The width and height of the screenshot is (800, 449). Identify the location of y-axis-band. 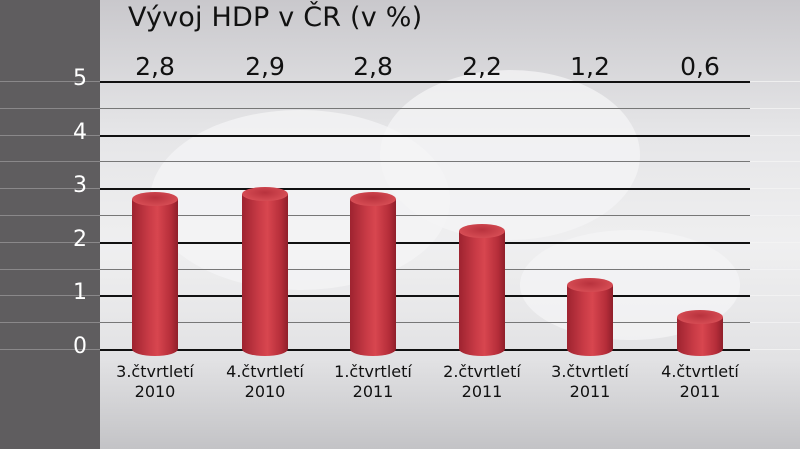
(50, 224).